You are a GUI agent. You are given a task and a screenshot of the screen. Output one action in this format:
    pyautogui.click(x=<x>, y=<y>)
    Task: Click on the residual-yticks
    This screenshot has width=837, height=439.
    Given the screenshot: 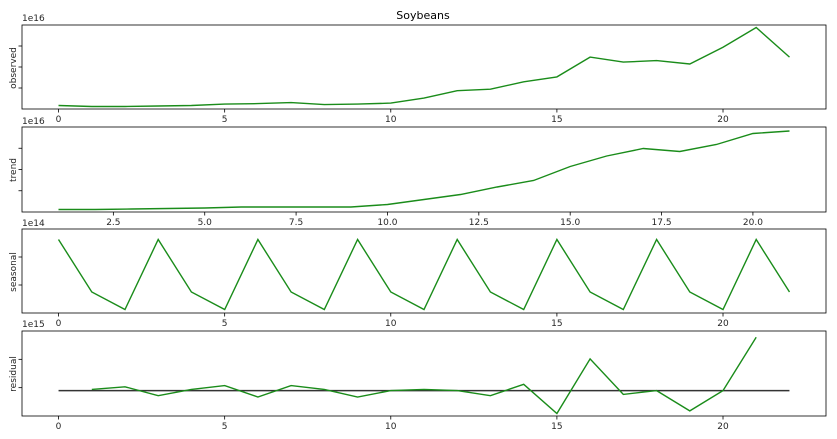 What is the action you would take?
    pyautogui.click(x=20, y=373)
    